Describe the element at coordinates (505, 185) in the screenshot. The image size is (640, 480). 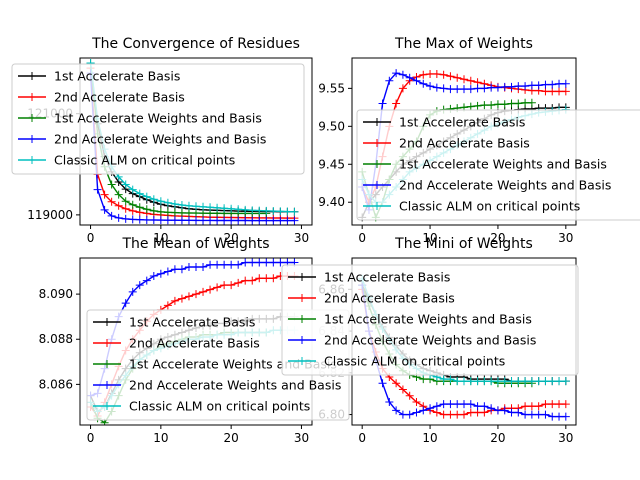
I see `legend-label: 2nd Accelerate Weights and Basis` at that location.